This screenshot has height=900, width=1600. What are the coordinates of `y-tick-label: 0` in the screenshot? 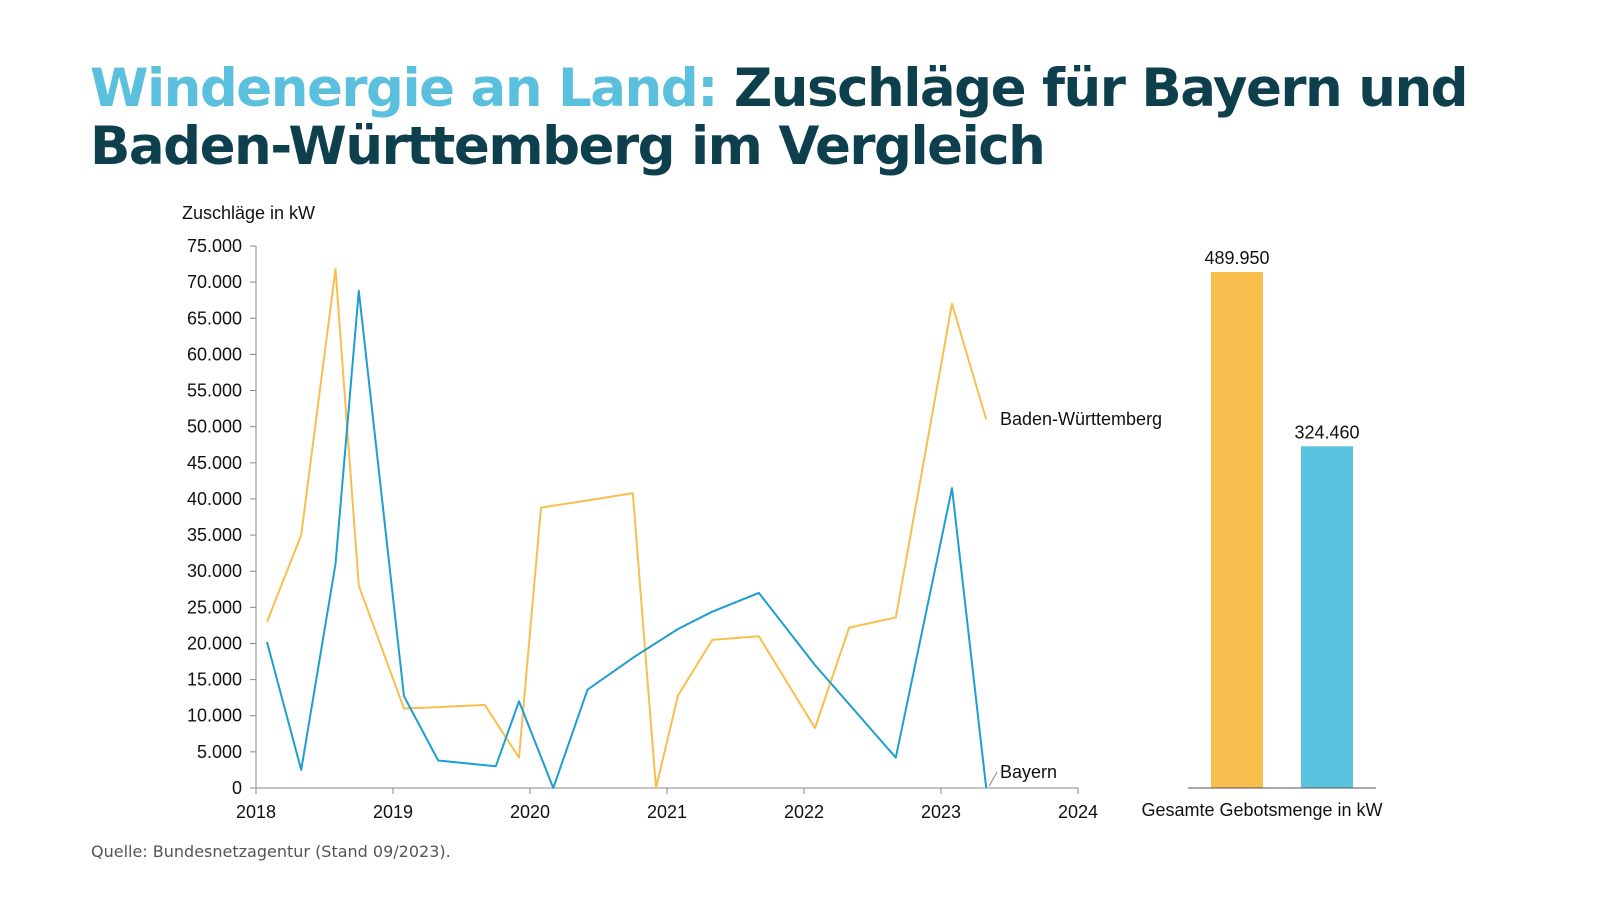 It's located at (237, 788).